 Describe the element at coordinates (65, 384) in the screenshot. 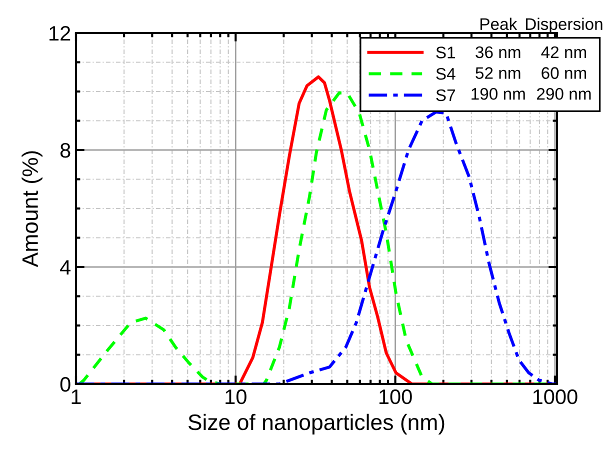

I see `y-tick-label: 0` at that location.